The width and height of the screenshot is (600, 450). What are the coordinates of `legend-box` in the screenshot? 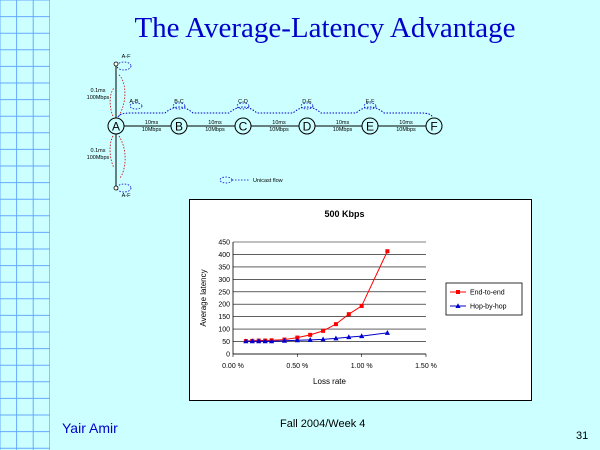 It's located at (484, 299).